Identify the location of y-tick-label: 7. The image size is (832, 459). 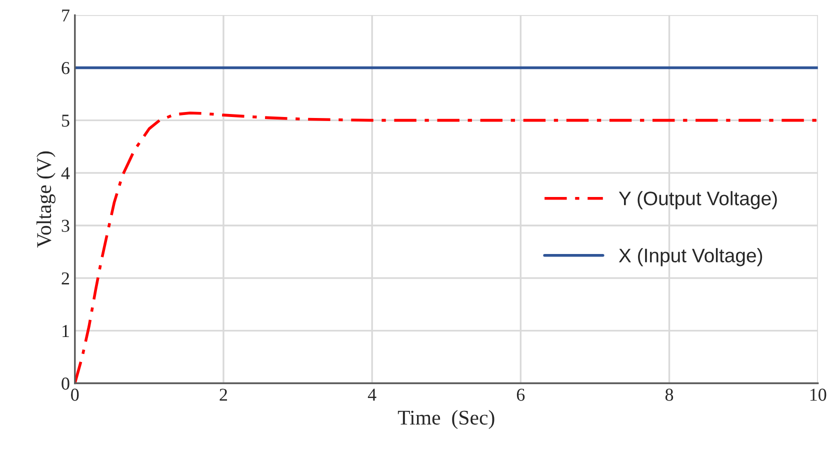
(66, 16).